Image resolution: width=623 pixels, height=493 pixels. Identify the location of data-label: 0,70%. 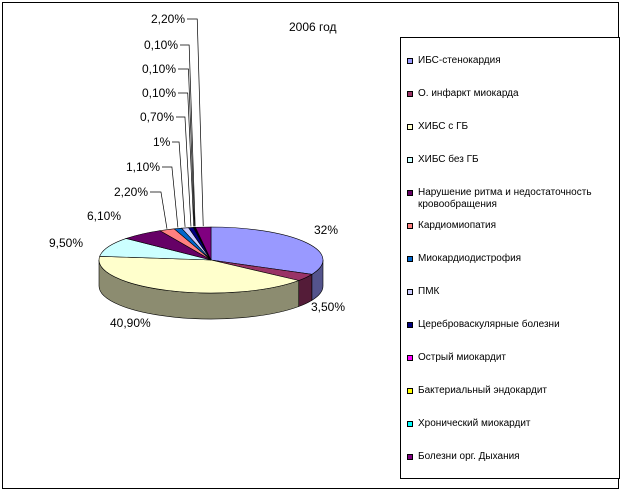
(157, 117).